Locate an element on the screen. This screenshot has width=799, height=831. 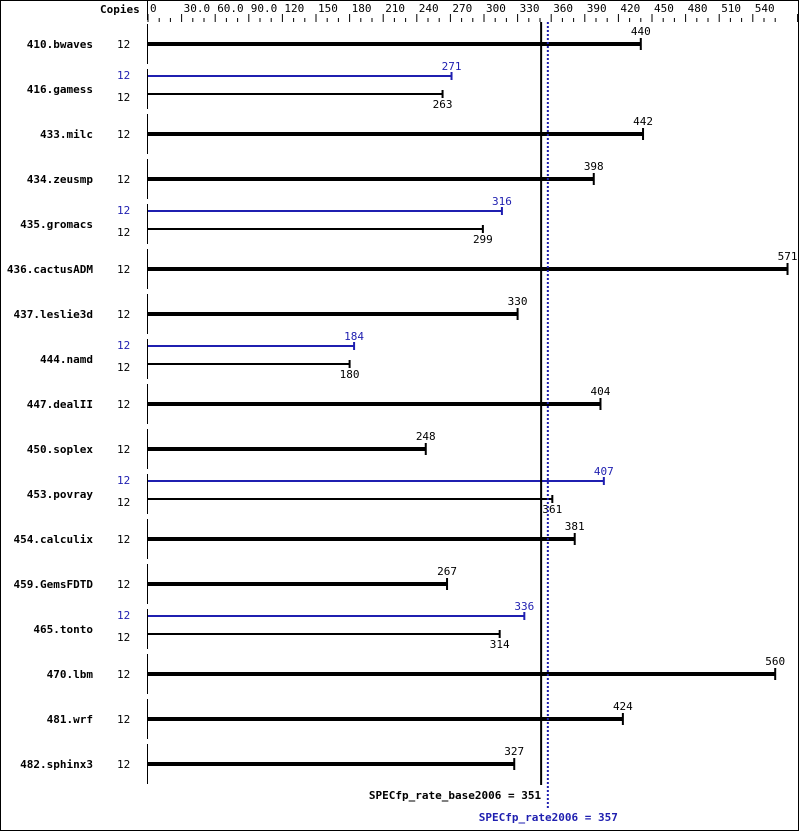
base-value: 442 is located at coordinates (643, 121).